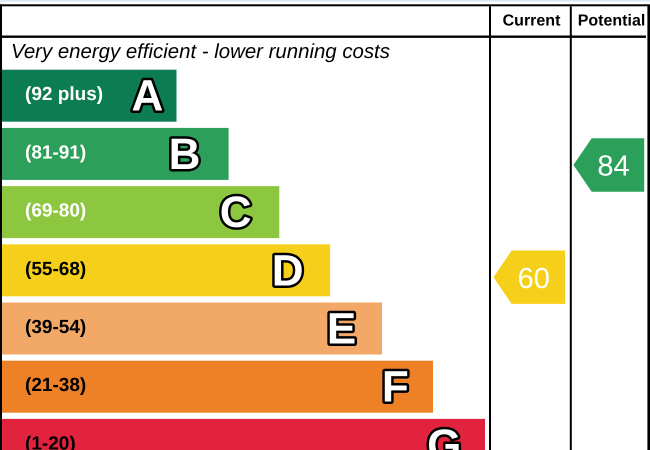  Describe the element at coordinates (185, 154) in the screenshot. I see `svg-text: B` at that location.